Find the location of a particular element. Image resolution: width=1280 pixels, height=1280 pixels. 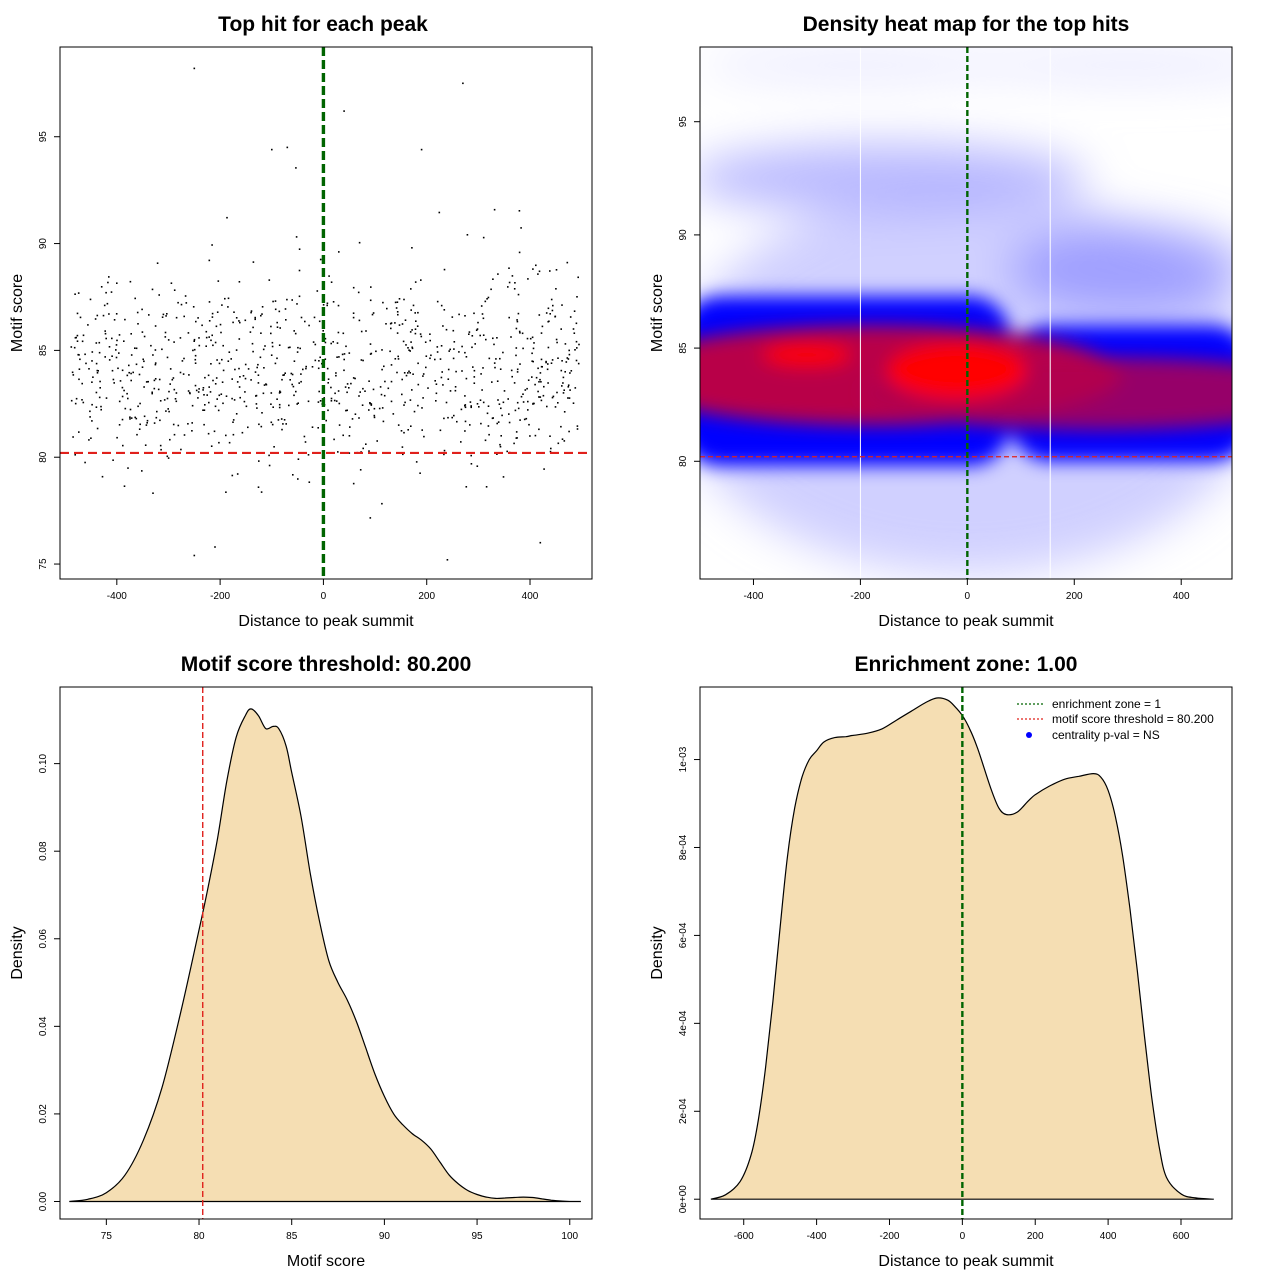

distance-density-xtick-label: -600 is located at coordinates (744, 1236).